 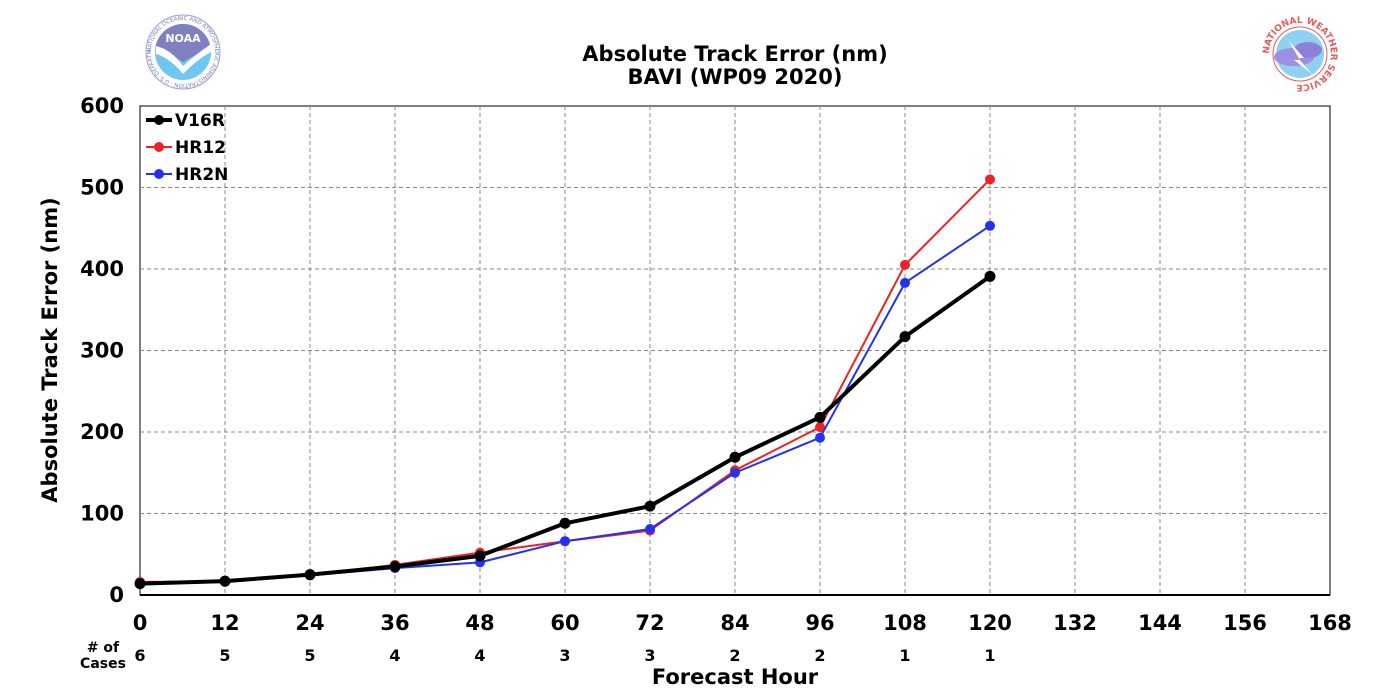 What do you see at coordinates (735, 77) in the screenshot?
I see `chart-subtitle: BAVI (WP09 2020)` at bounding box center [735, 77].